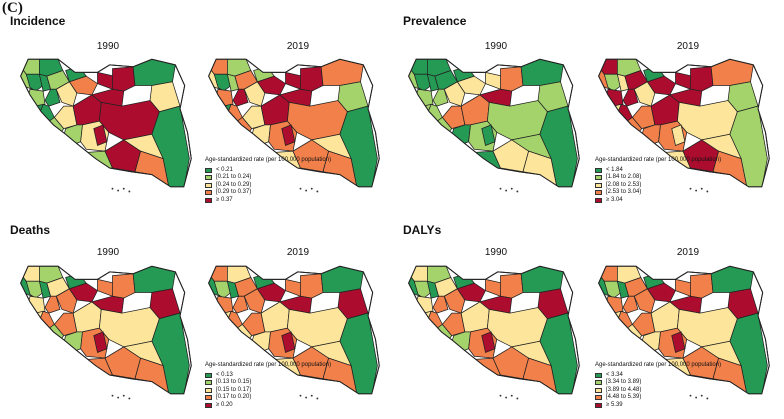 The height and width of the screenshot is (419, 784). Describe the element at coordinates (658, 193) in the screenshot. I see `legend-item: [2.53 to 3.04)` at that location.